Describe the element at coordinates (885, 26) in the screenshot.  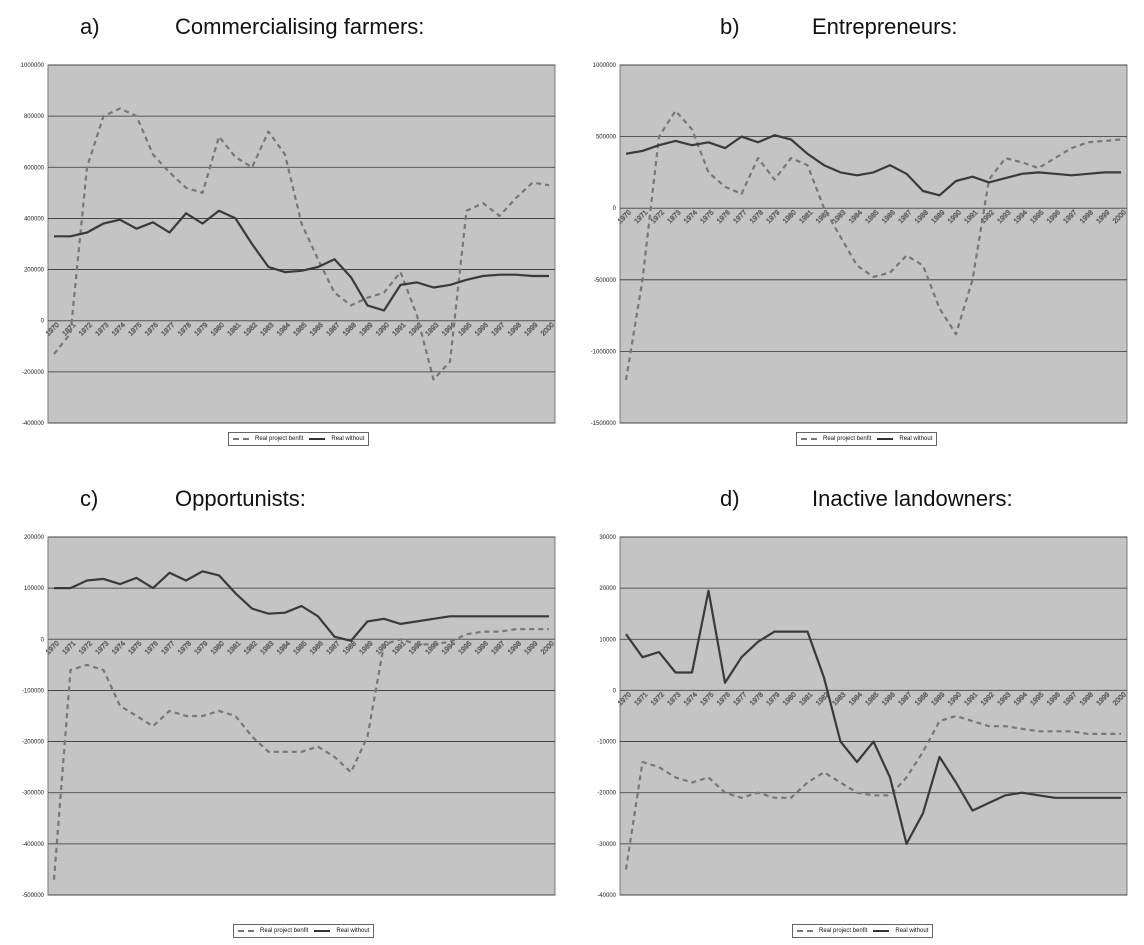
I see `panel-name: Entrepreneurs:` at that location.